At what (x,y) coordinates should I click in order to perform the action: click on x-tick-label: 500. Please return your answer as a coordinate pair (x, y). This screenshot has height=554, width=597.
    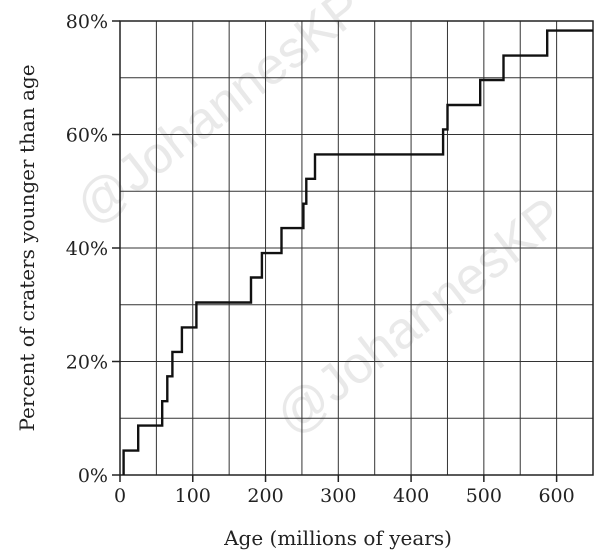
    Looking at the image, I should click on (484, 496).